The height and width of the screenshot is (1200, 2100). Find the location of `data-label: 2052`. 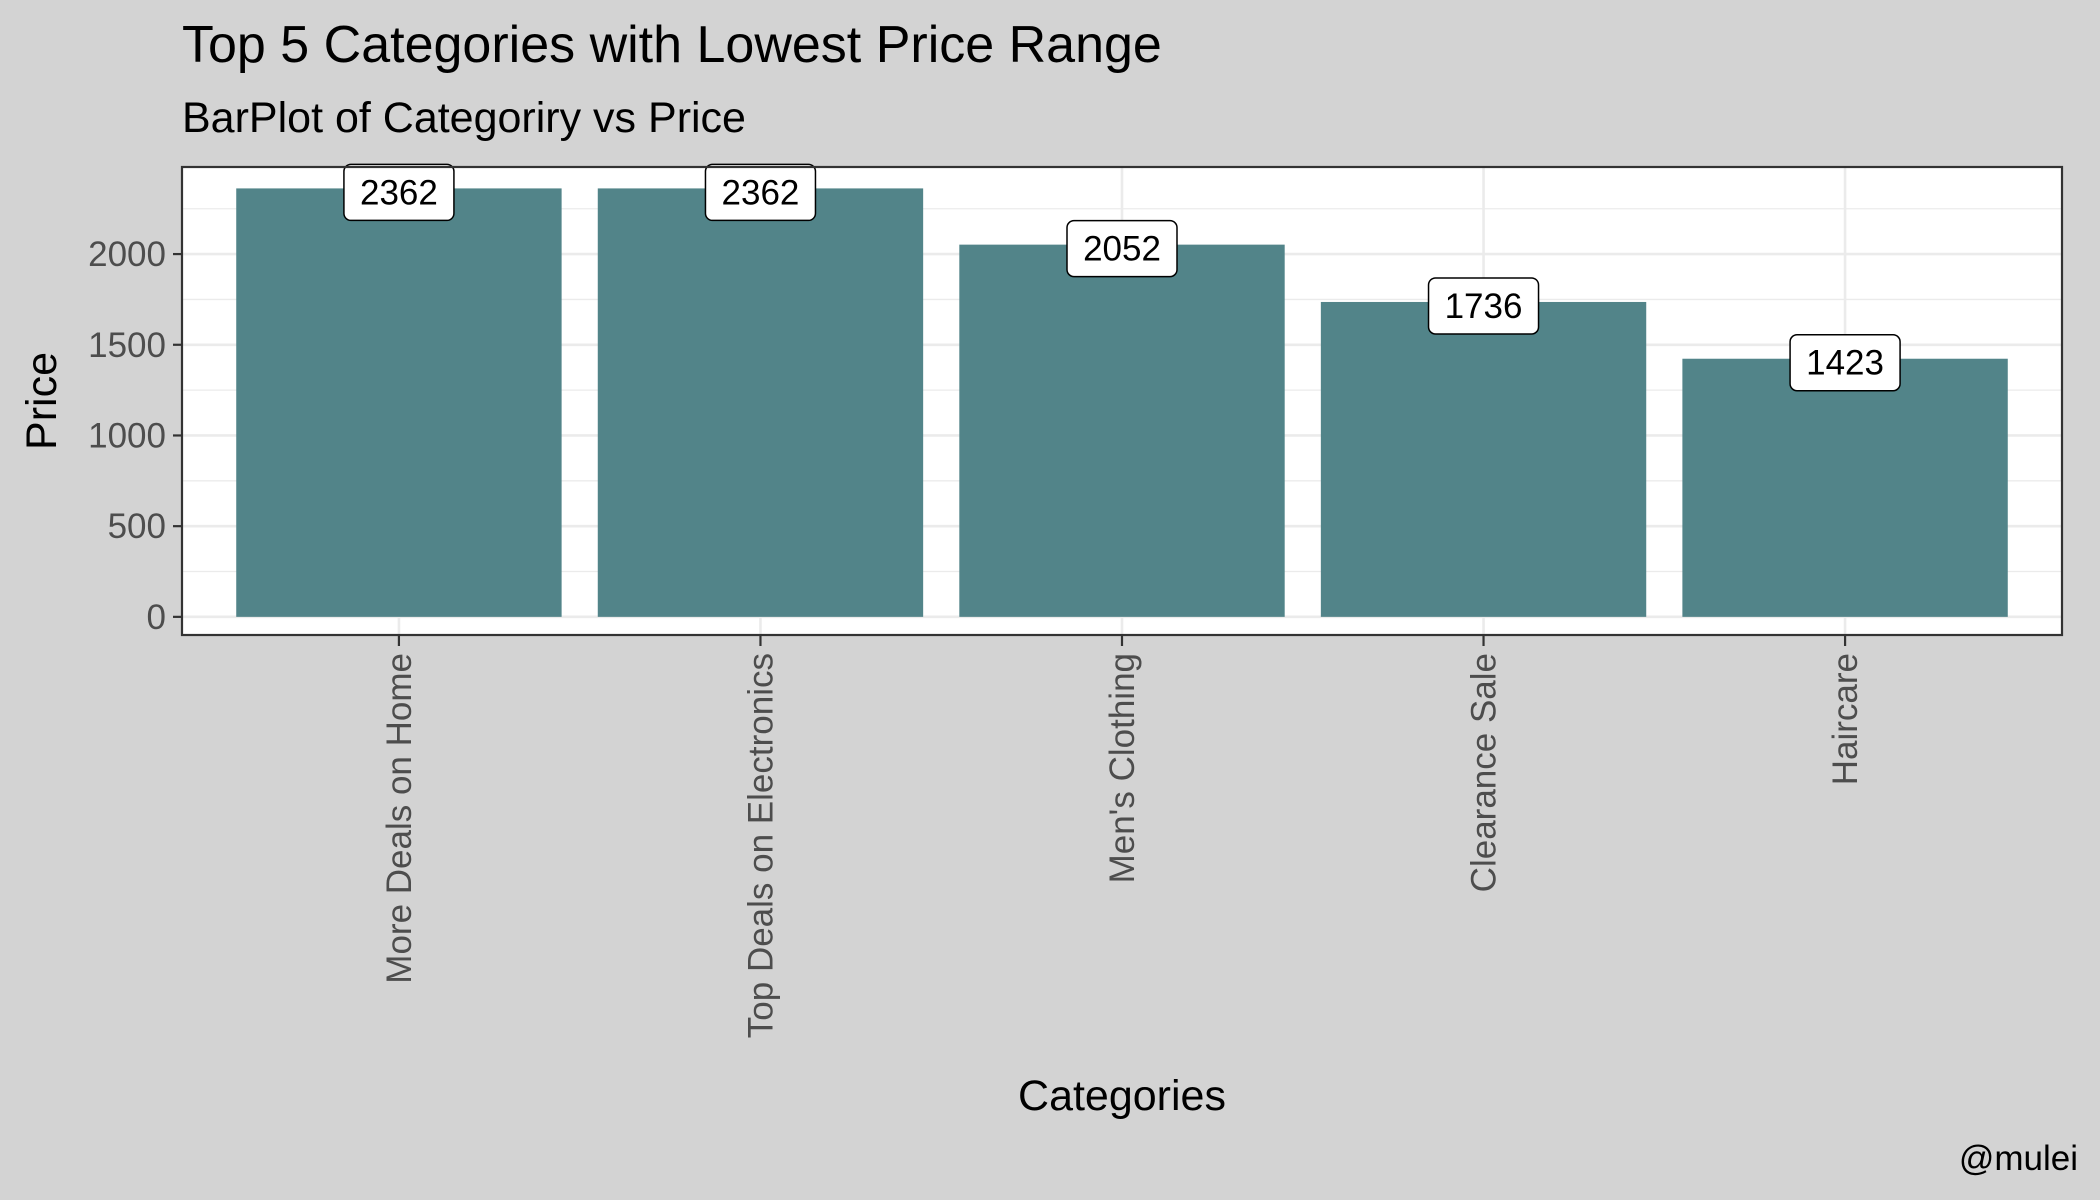

data-label: 2052 is located at coordinates (1122, 248).